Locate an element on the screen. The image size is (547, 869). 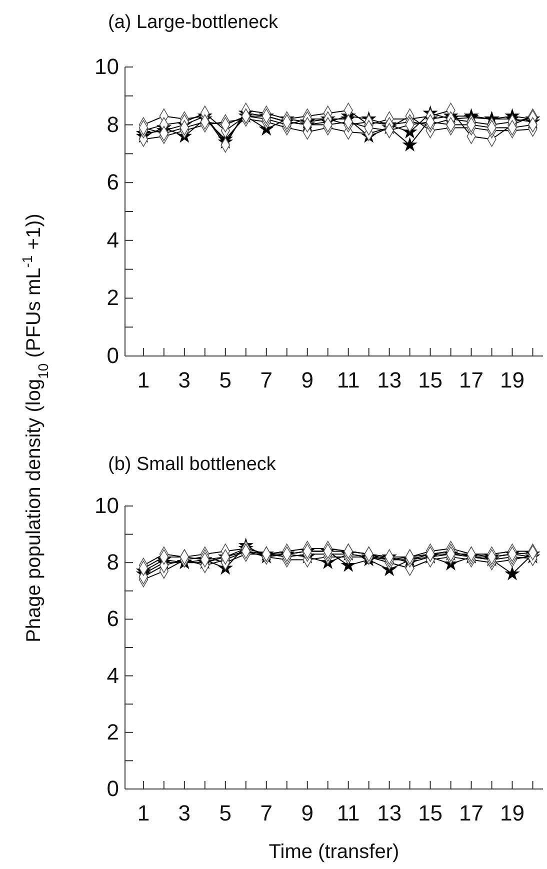
chart-title: (a) Large-bottleneck is located at coordinates (193, 22).